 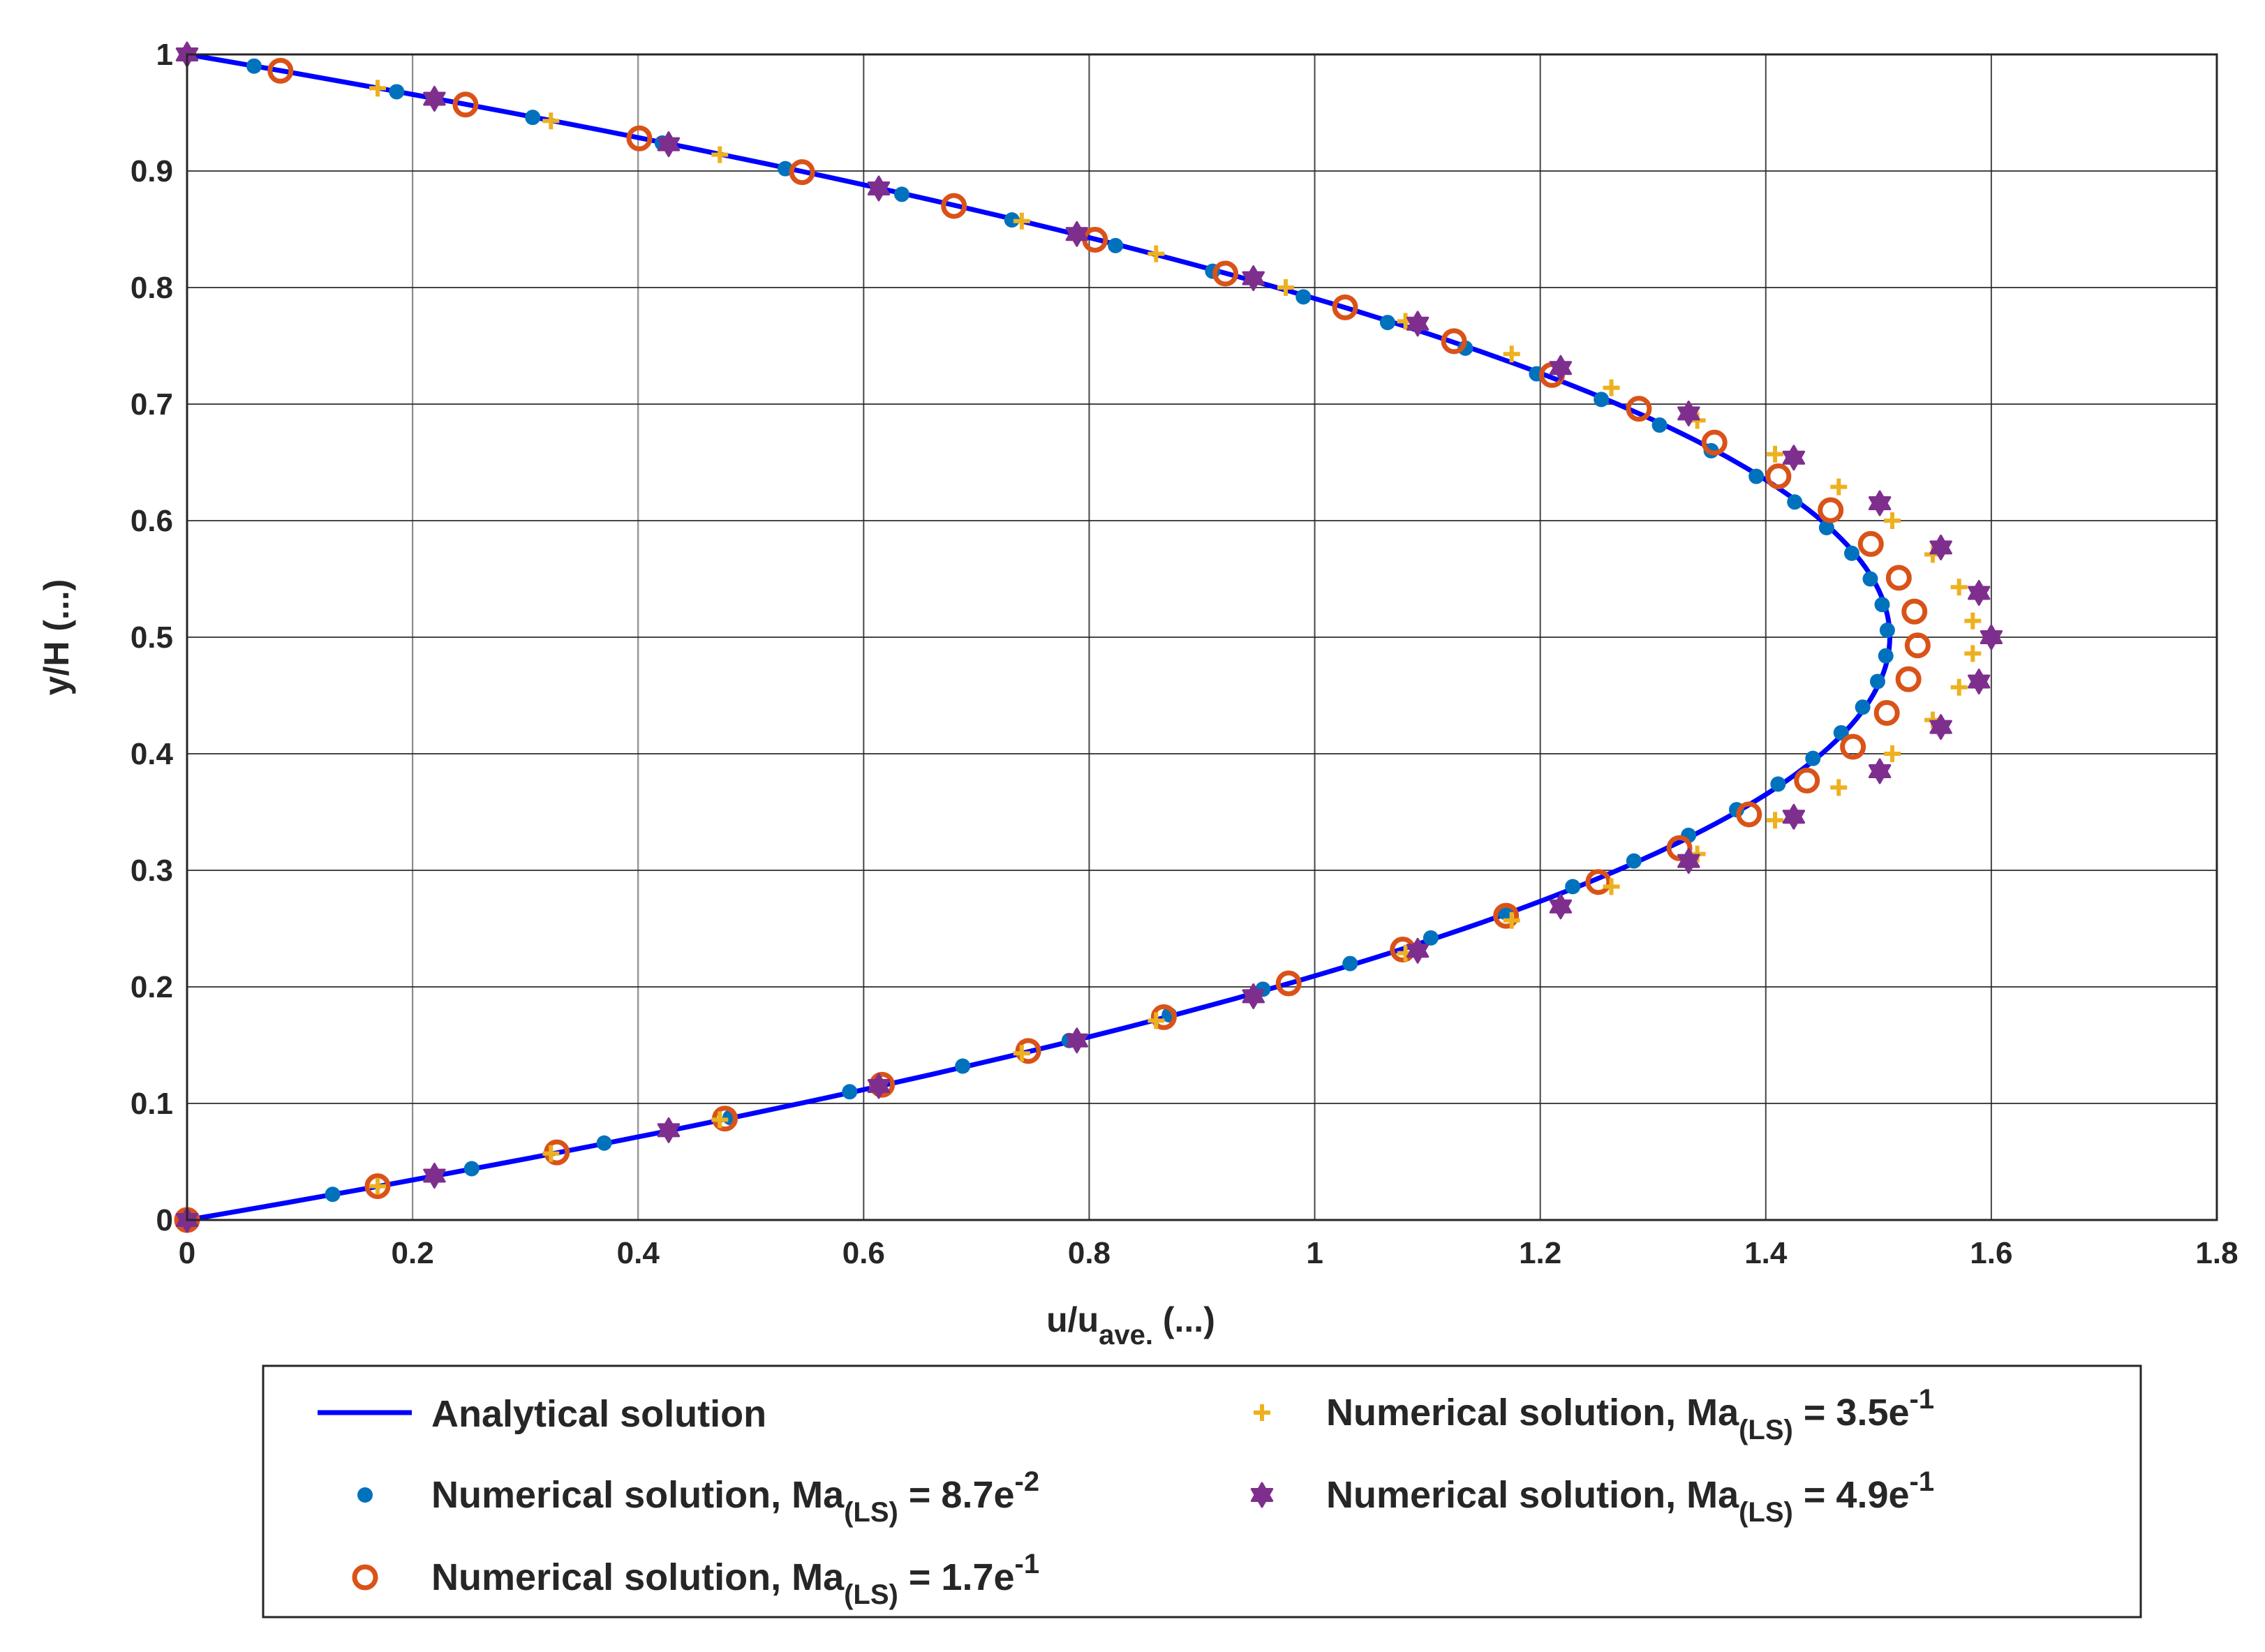 What do you see at coordinates (152, 754) in the screenshot?
I see `y-tick-label: 0.4` at bounding box center [152, 754].